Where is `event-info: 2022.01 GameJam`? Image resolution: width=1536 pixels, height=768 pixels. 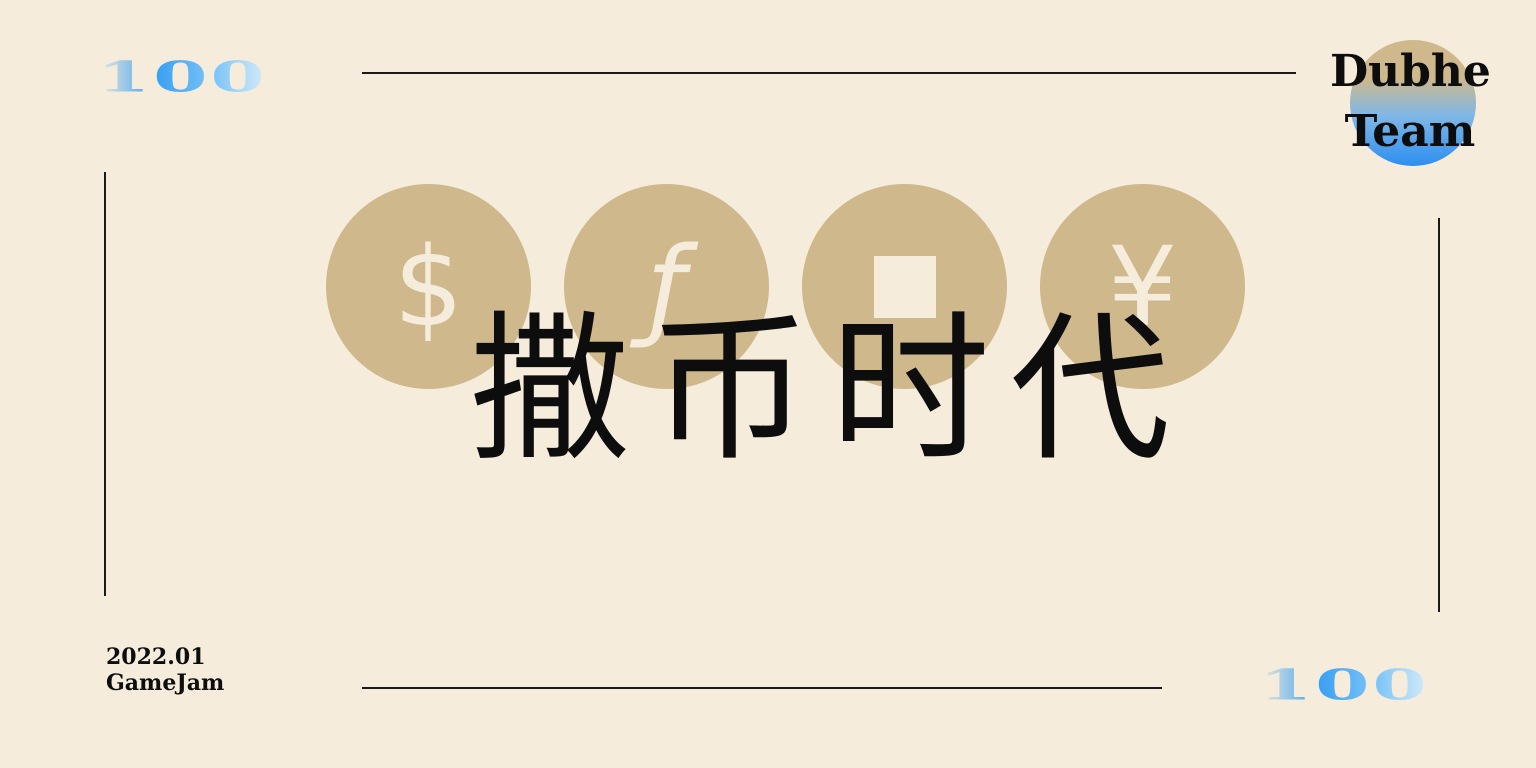
event-info: 2022.01 GameJam is located at coordinates (165, 670).